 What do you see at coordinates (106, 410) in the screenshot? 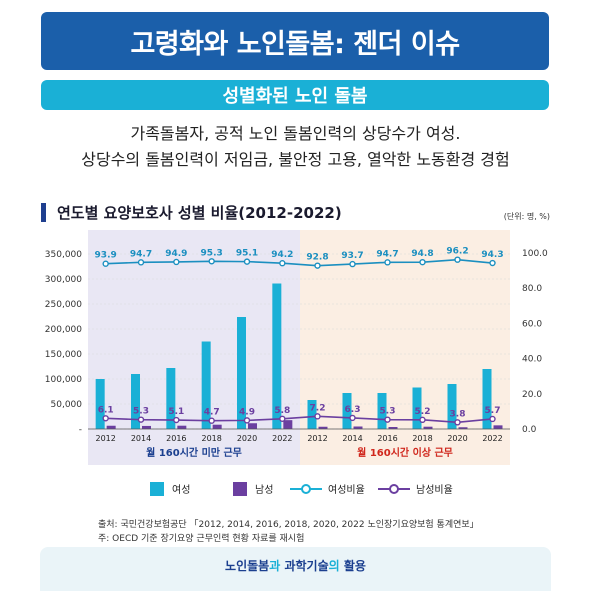
I see `male-ratio-data-label: 6.1` at bounding box center [106, 410].